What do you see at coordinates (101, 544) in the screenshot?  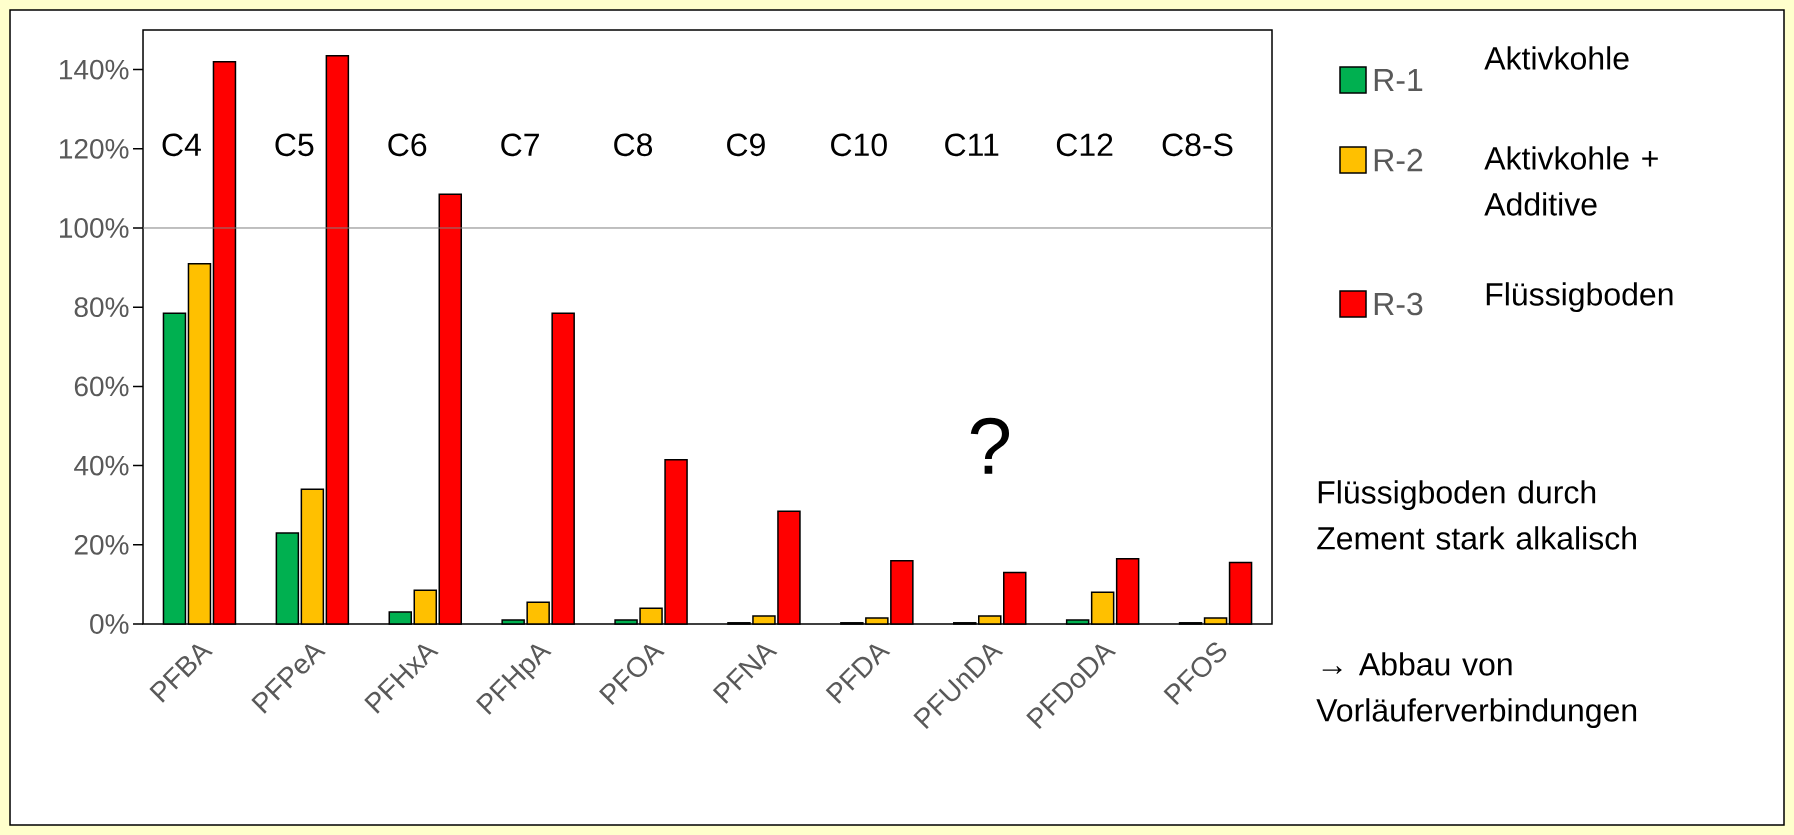 I see `y-tick-label: 20%` at bounding box center [101, 544].